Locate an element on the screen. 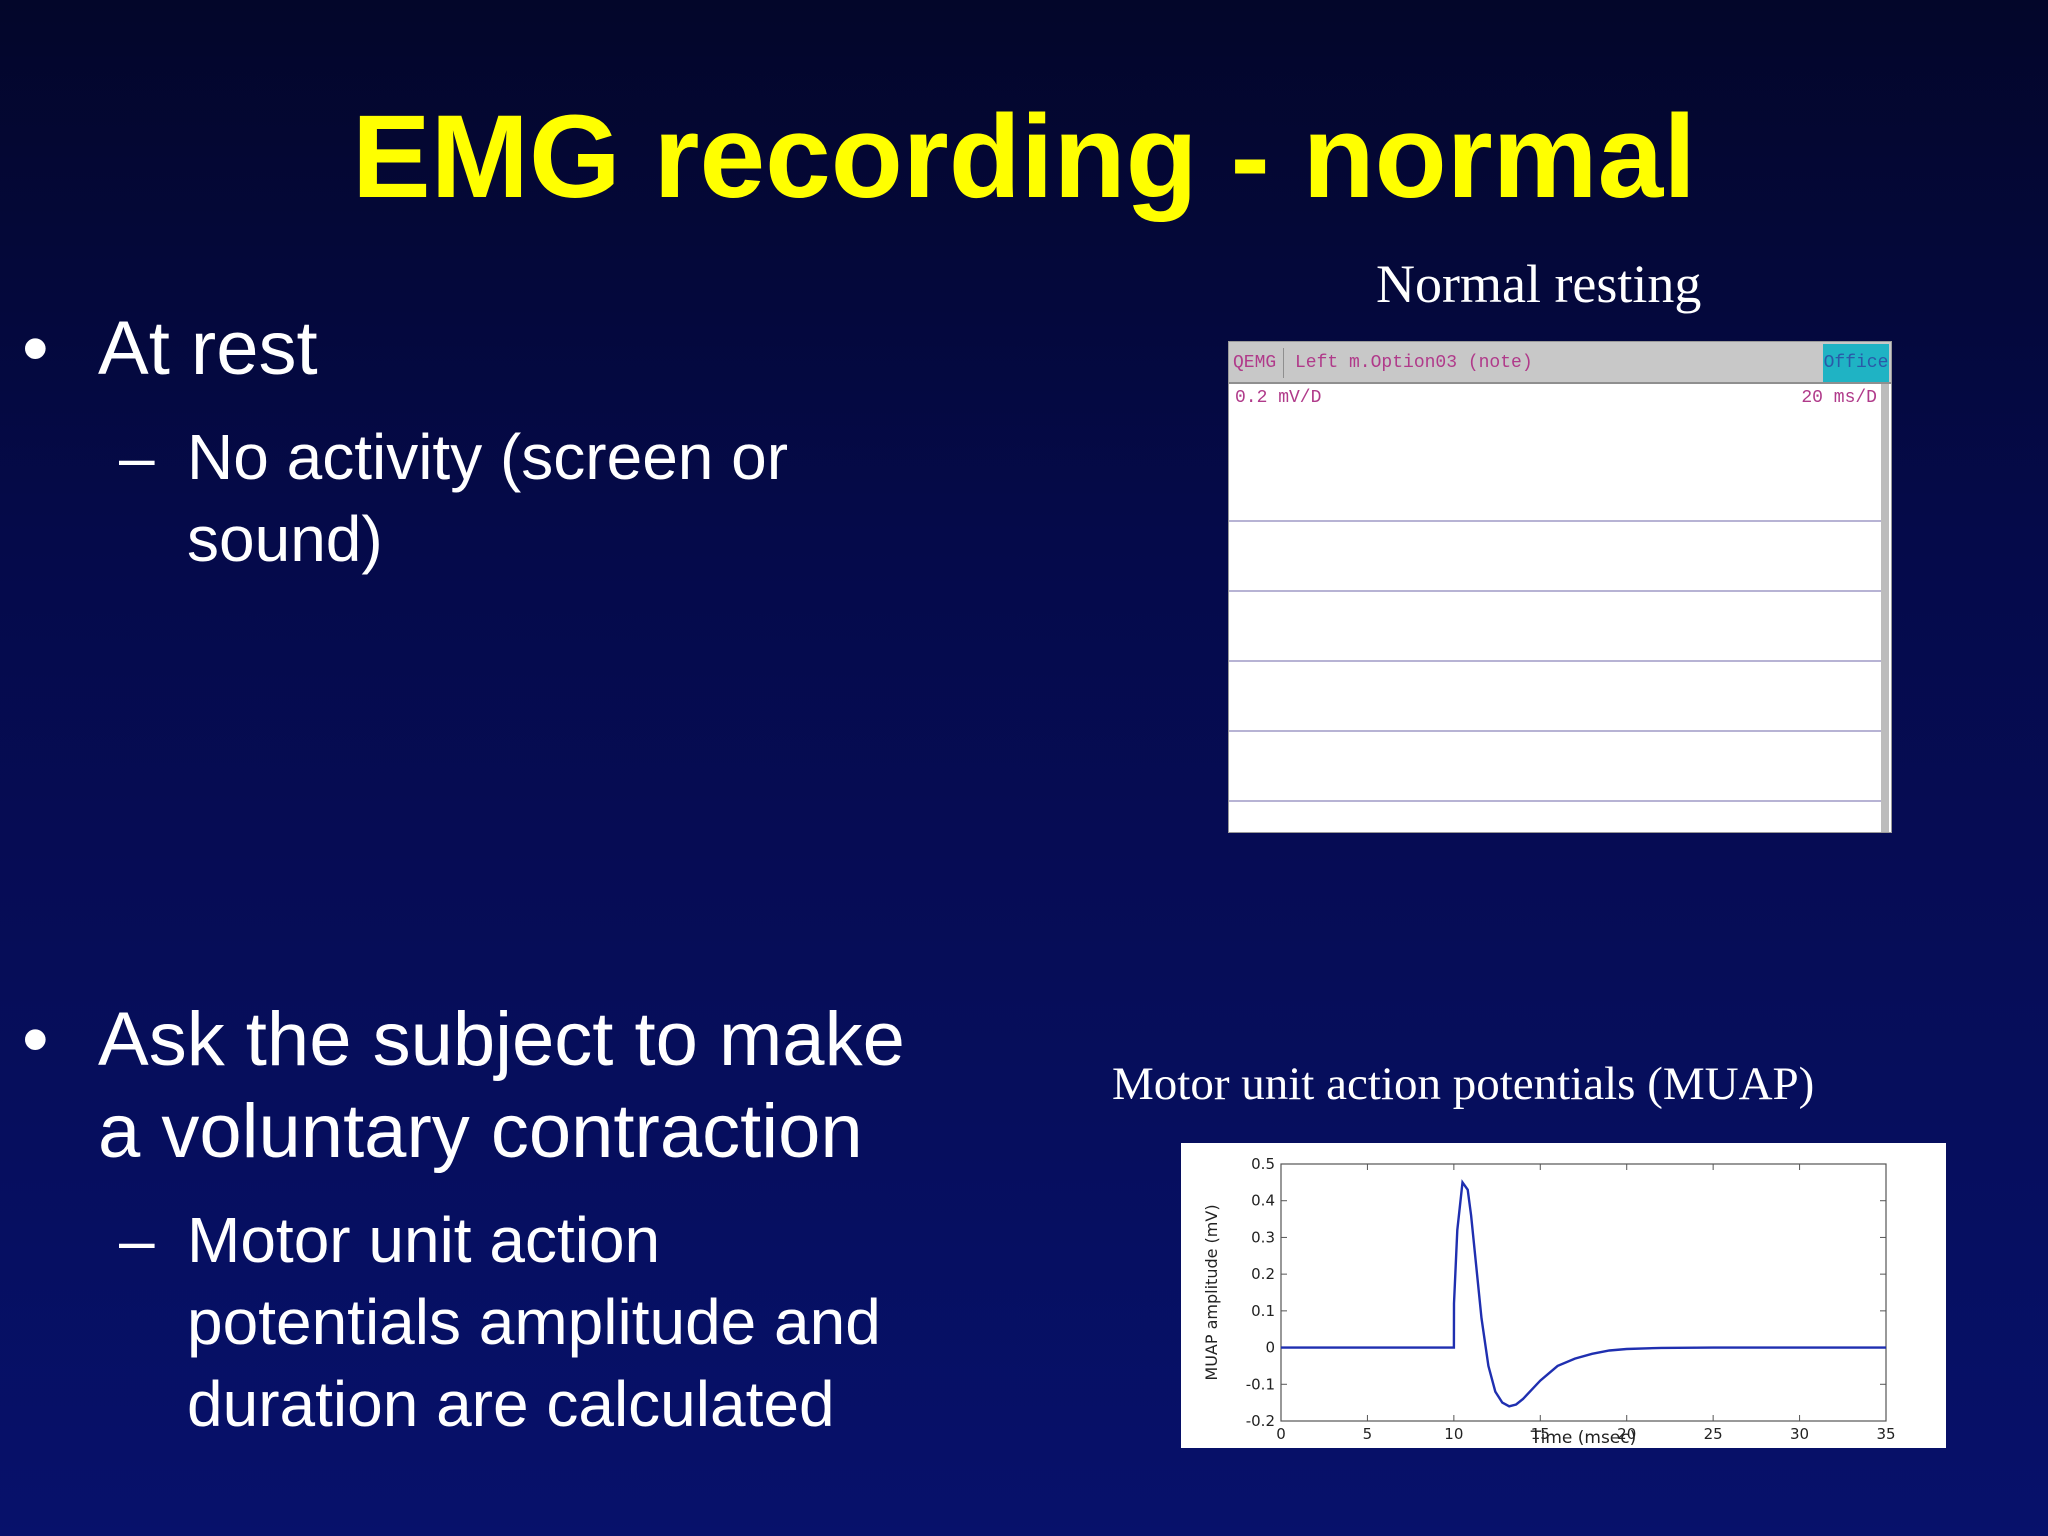 The image size is (2048, 1536). sub-bullet-line: sound) is located at coordinates (285, 539).